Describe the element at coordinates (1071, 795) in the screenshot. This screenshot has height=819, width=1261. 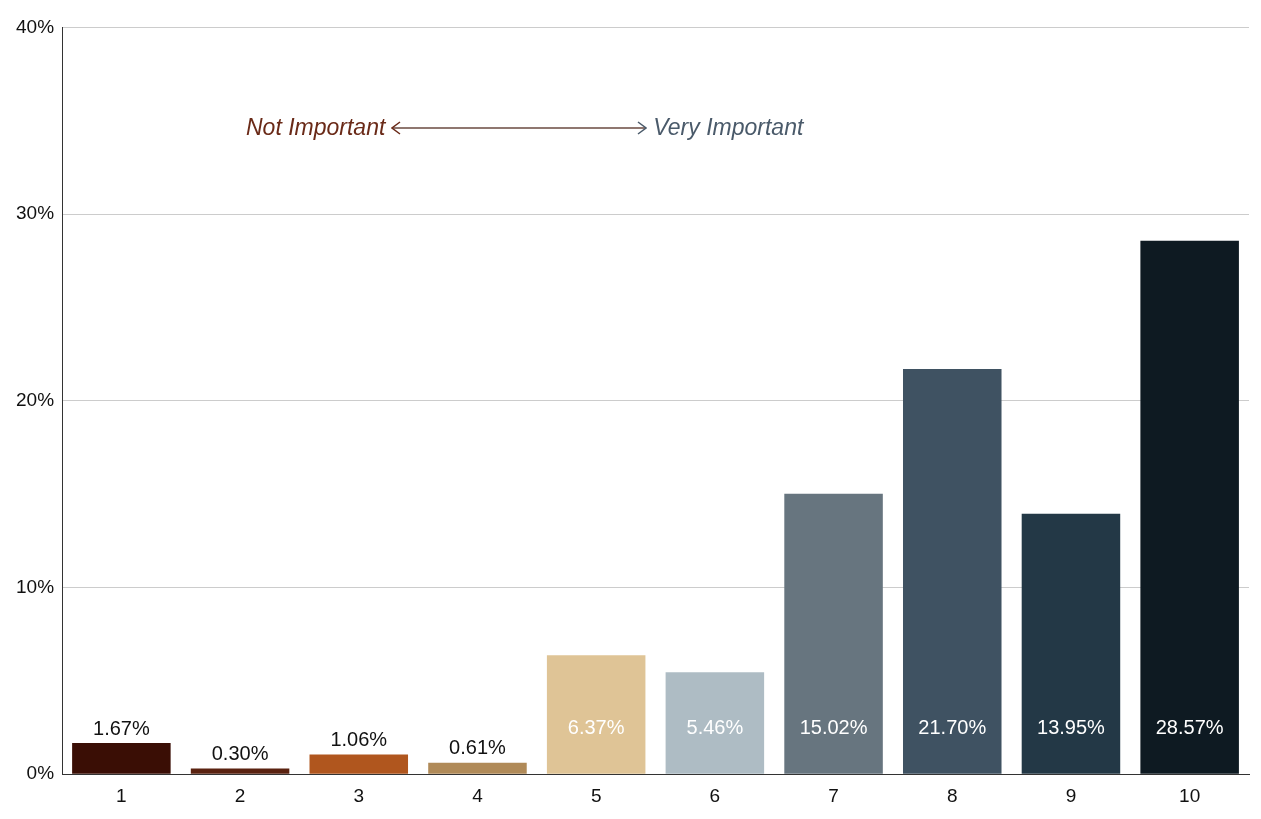
I see `x-tick-label: 9` at that location.